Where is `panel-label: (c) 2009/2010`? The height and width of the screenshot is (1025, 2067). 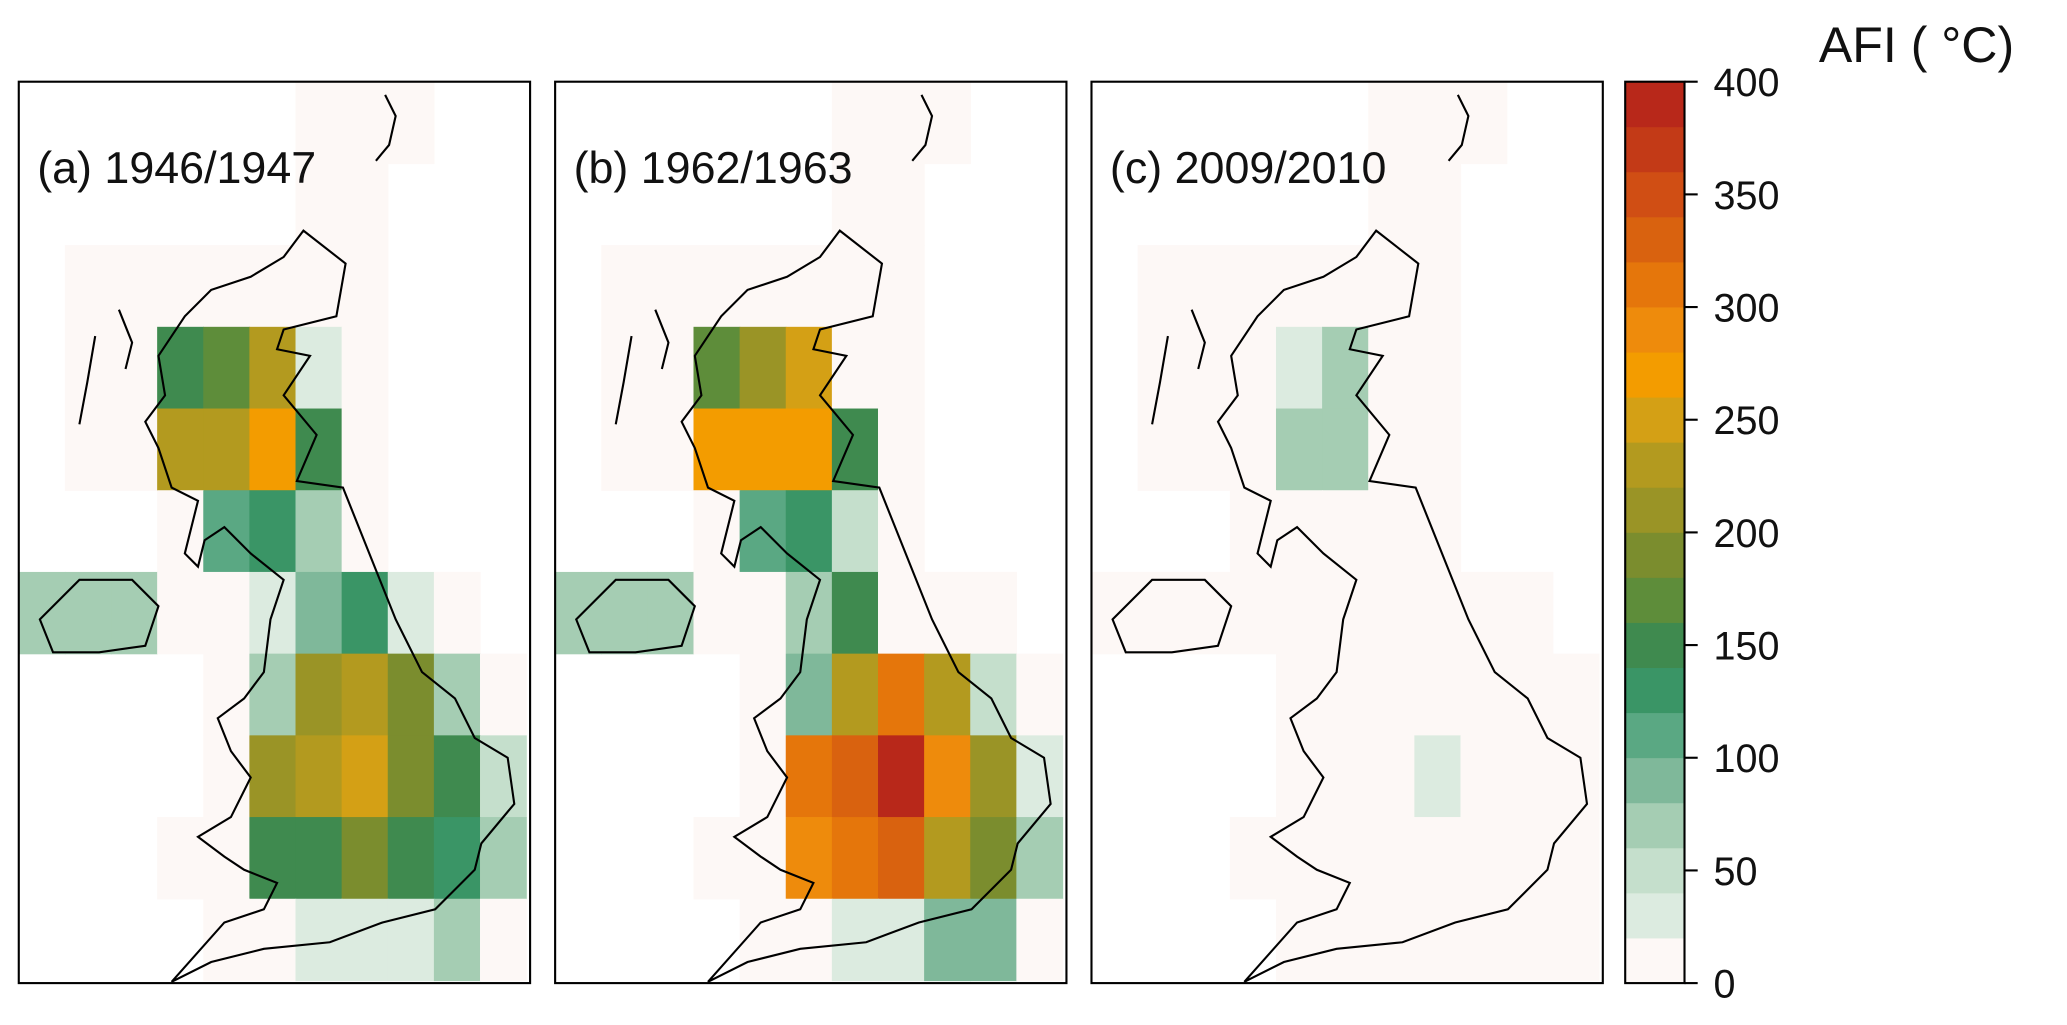 panel-label: (c) 2009/2010 is located at coordinates (1248, 168).